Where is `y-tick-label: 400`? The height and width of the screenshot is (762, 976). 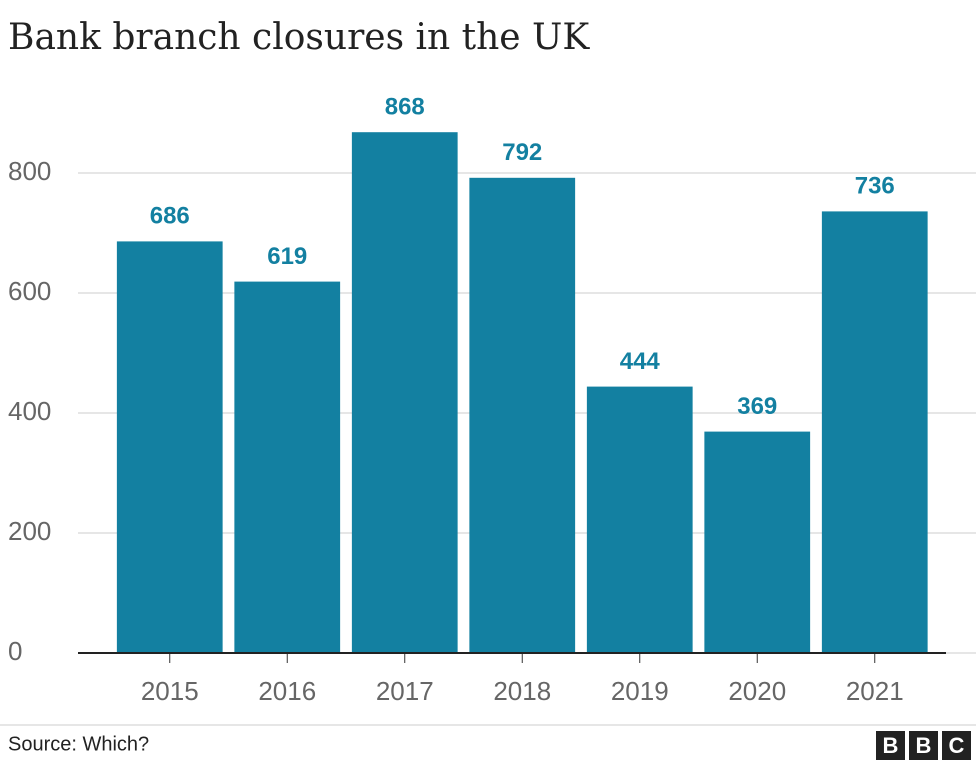 y-tick-label: 400 is located at coordinates (29, 411).